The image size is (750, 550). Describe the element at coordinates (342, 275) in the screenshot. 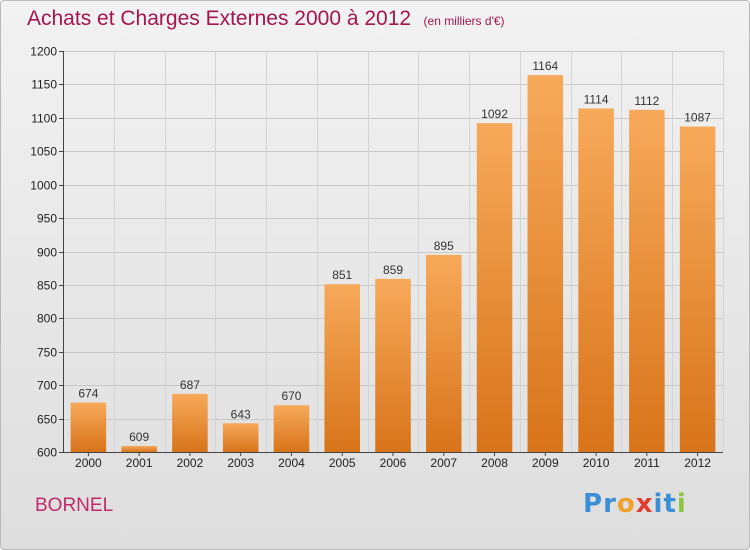

I see `data-label: 851` at that location.